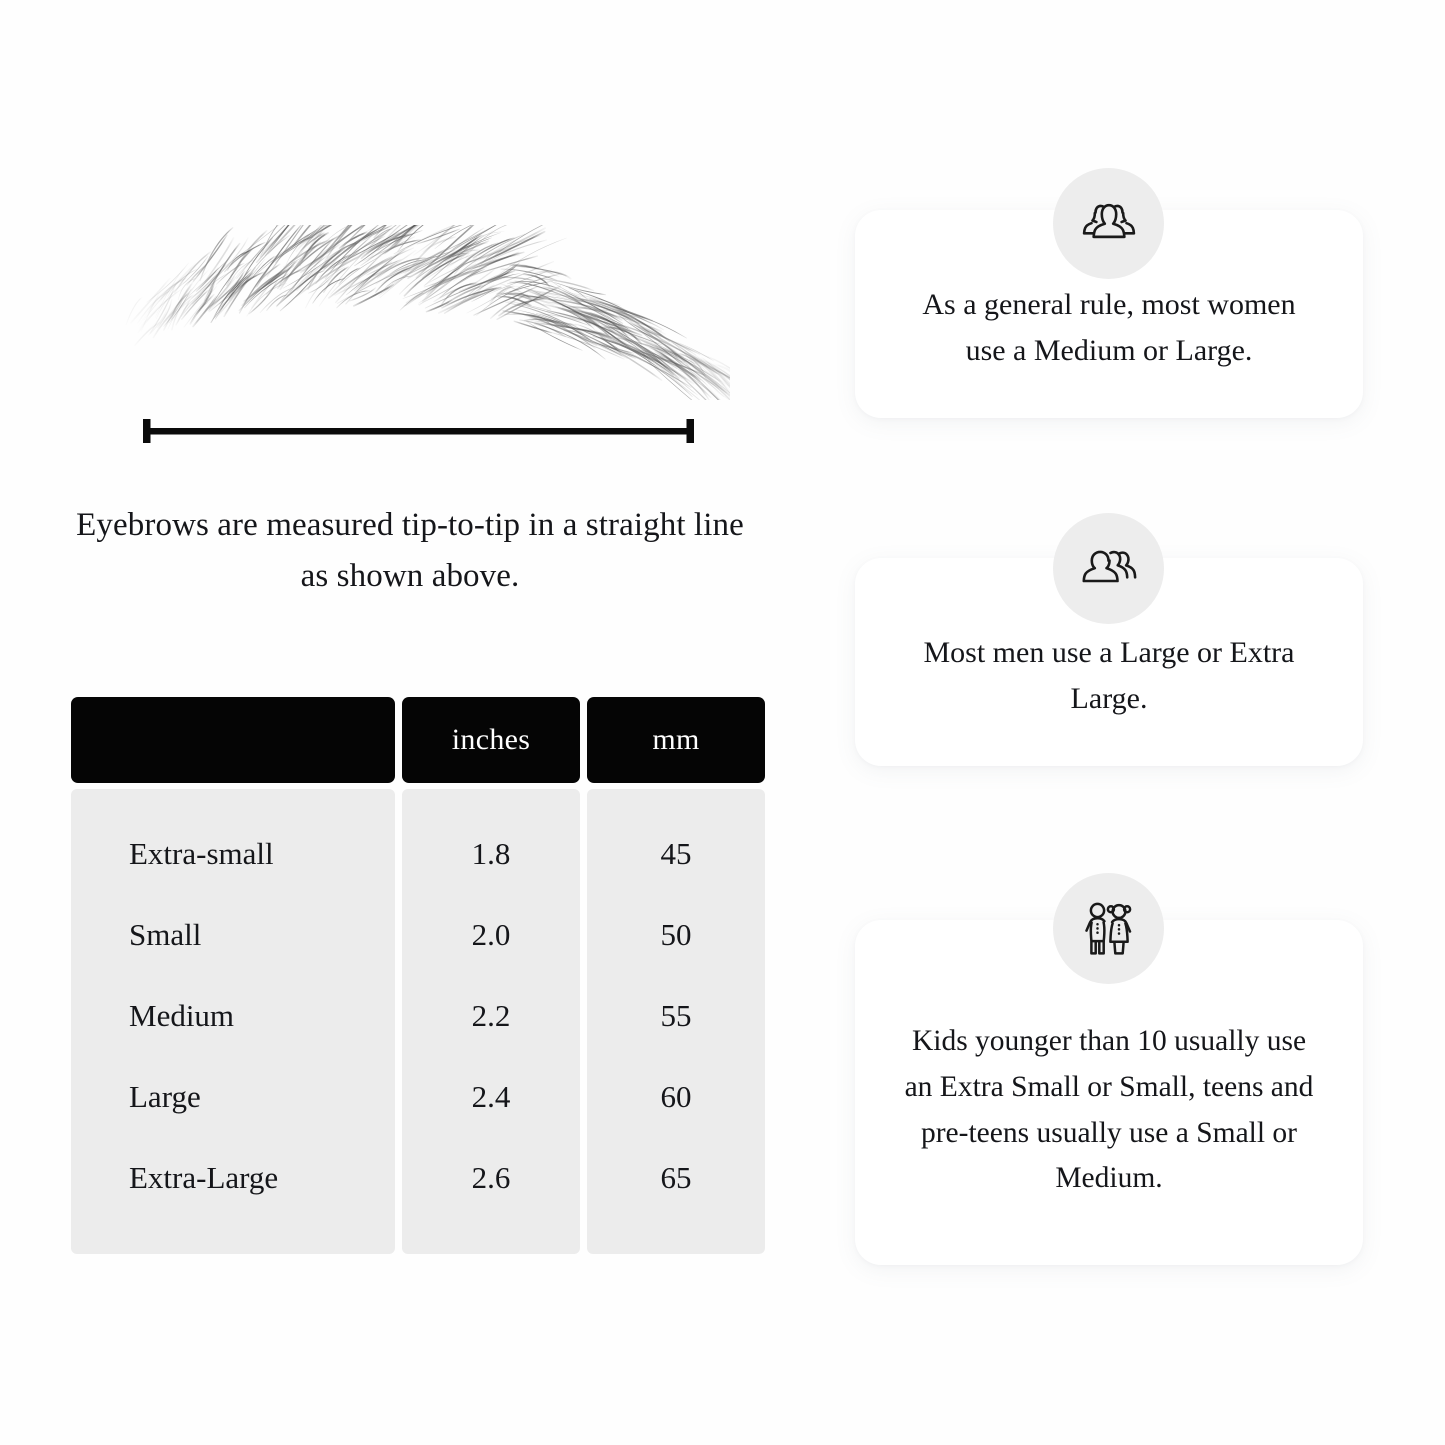 The width and height of the screenshot is (1445, 1445). I want to click on table-header-size, so click(233, 740).